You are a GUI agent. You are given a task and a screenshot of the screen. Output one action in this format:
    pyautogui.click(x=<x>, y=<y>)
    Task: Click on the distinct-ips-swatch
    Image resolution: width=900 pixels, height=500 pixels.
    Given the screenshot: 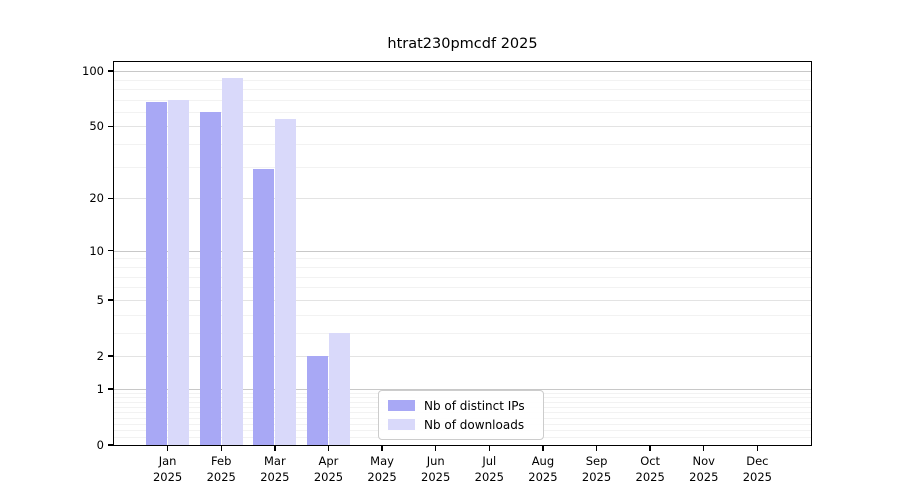 What is the action you would take?
    pyautogui.click(x=401, y=405)
    